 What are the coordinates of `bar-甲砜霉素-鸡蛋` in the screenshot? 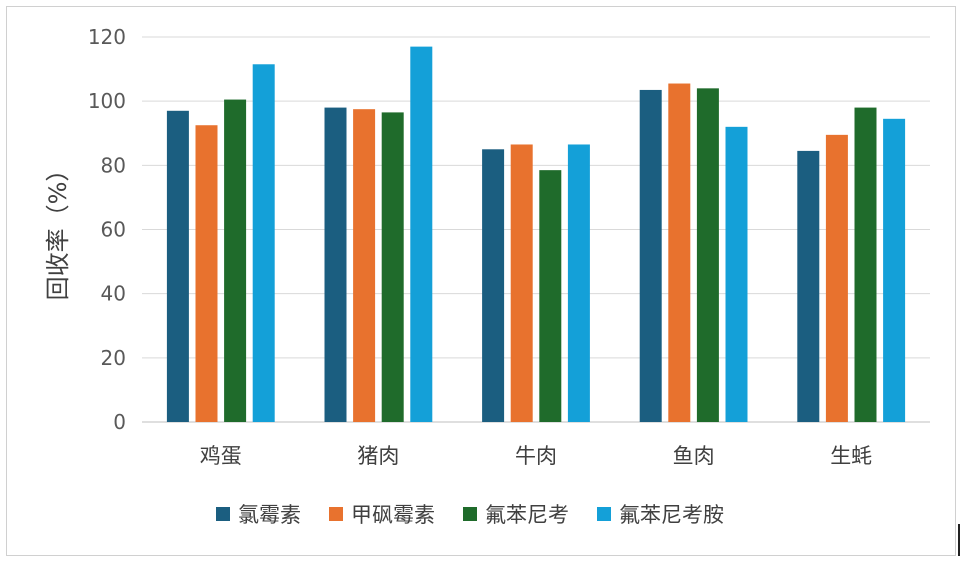 It's located at (206, 274).